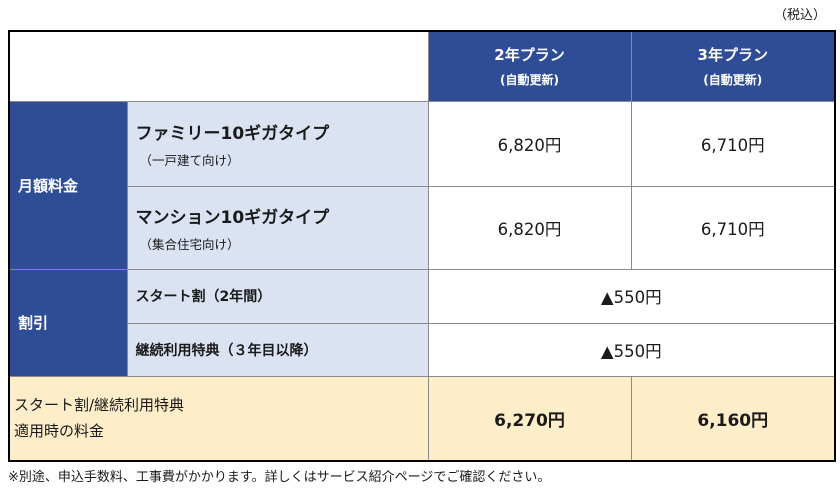  What do you see at coordinates (232, 217) in the screenshot?
I see `plan-name: マンション10ギガタイプ` at bounding box center [232, 217].